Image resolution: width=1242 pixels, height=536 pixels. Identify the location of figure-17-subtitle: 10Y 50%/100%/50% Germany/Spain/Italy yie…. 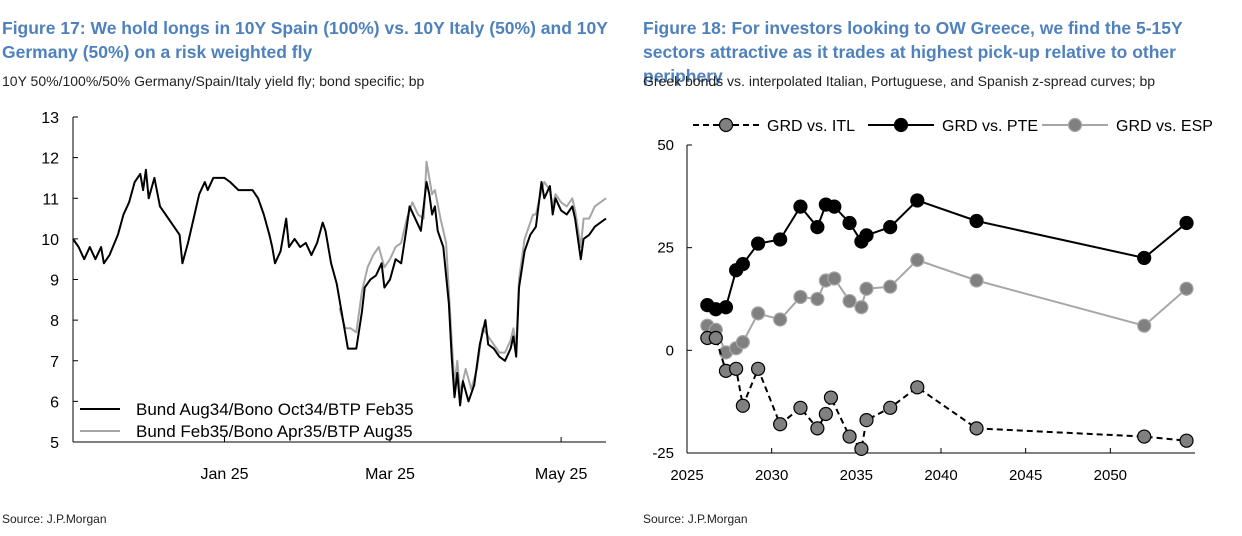
(213, 81).